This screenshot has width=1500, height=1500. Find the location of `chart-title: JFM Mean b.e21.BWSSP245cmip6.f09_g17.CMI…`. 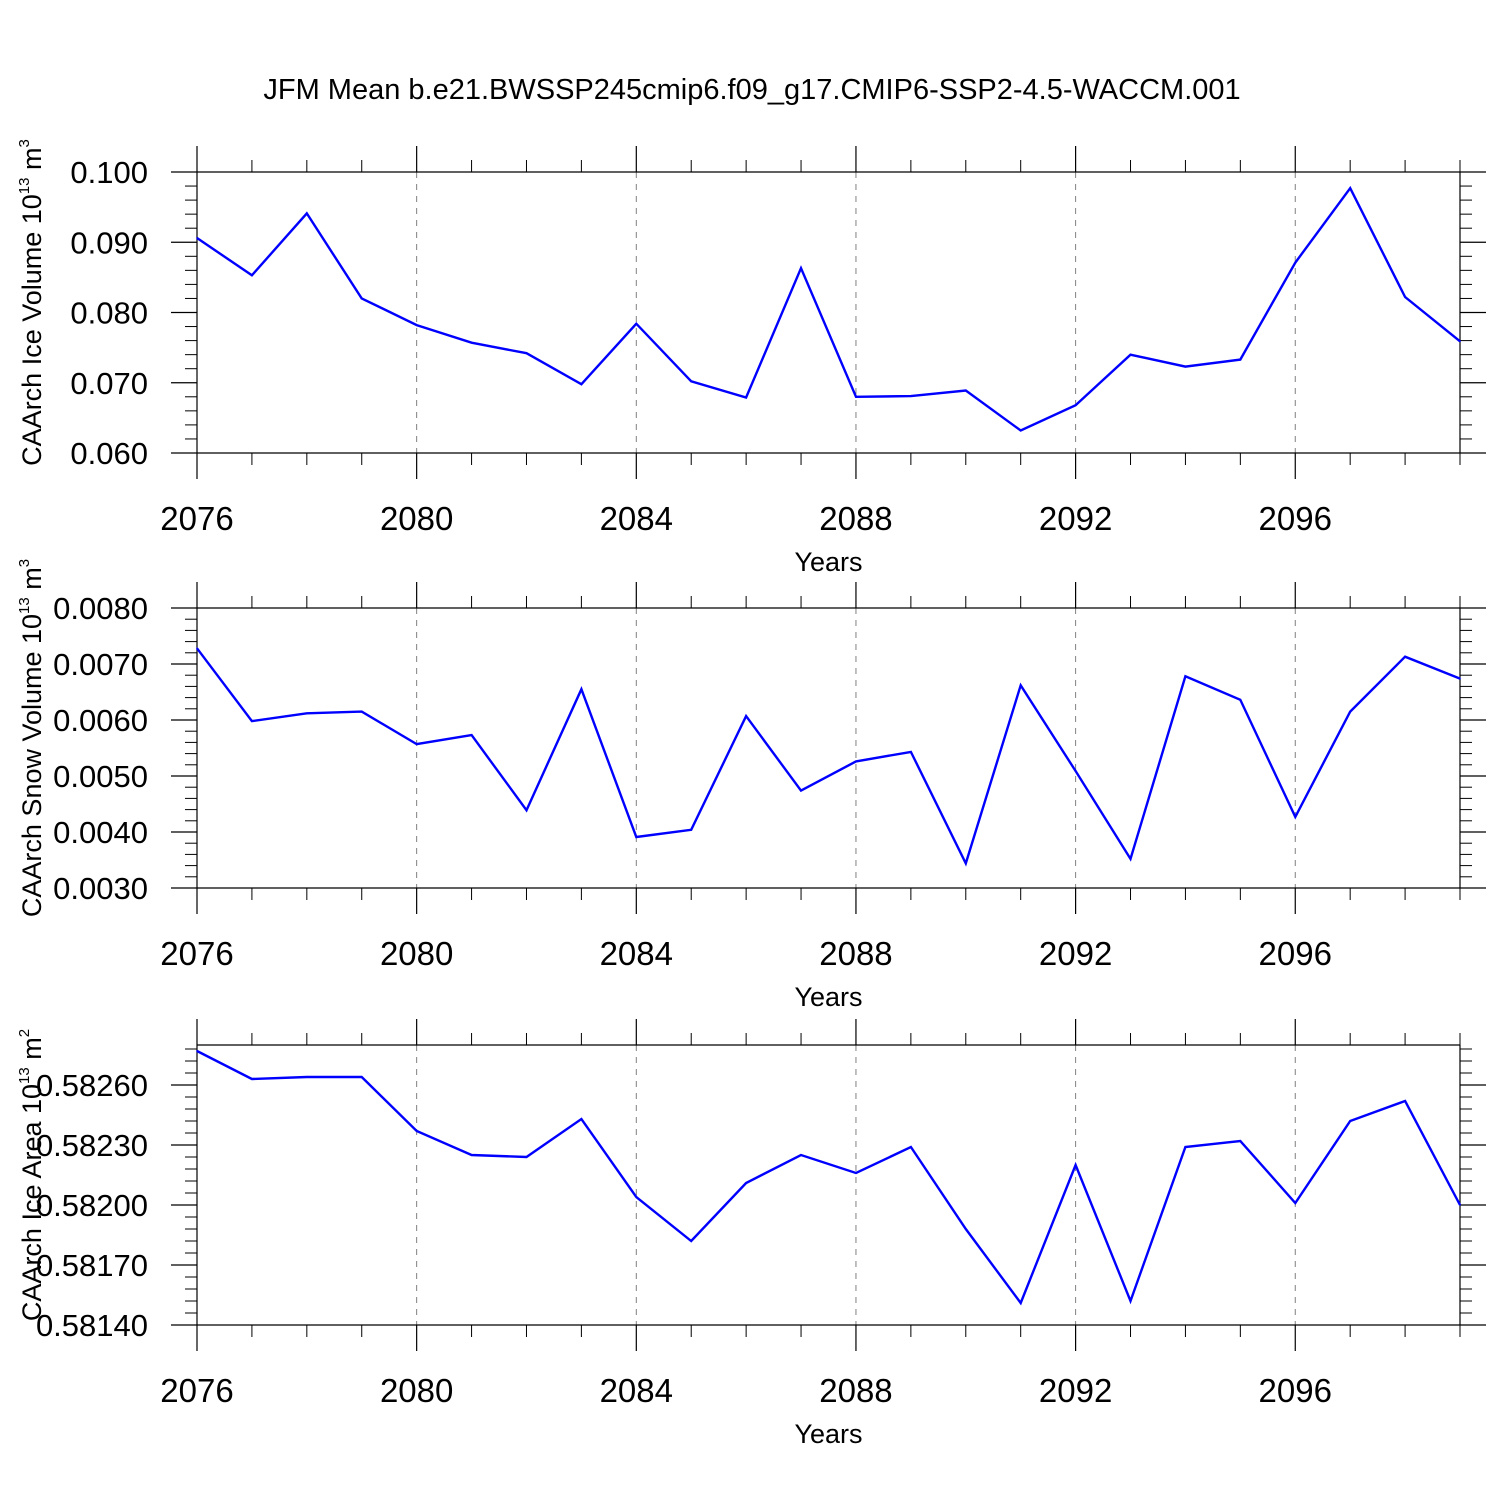

chart-title: JFM Mean b.e21.BWSSP245cmip6.f09_g17.CMI… is located at coordinates (751, 90).